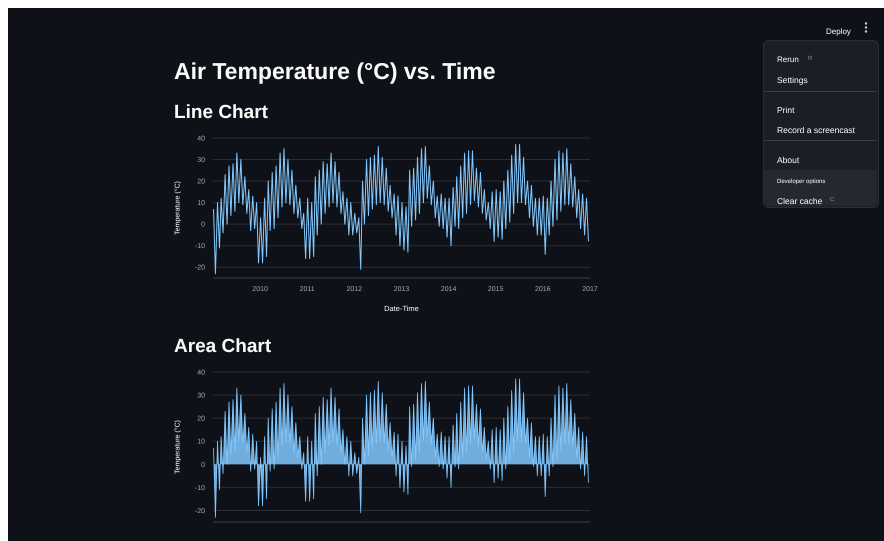 The image size is (884, 541). Describe the element at coordinates (799, 201) in the screenshot. I see `text: Clear cache` at that location.